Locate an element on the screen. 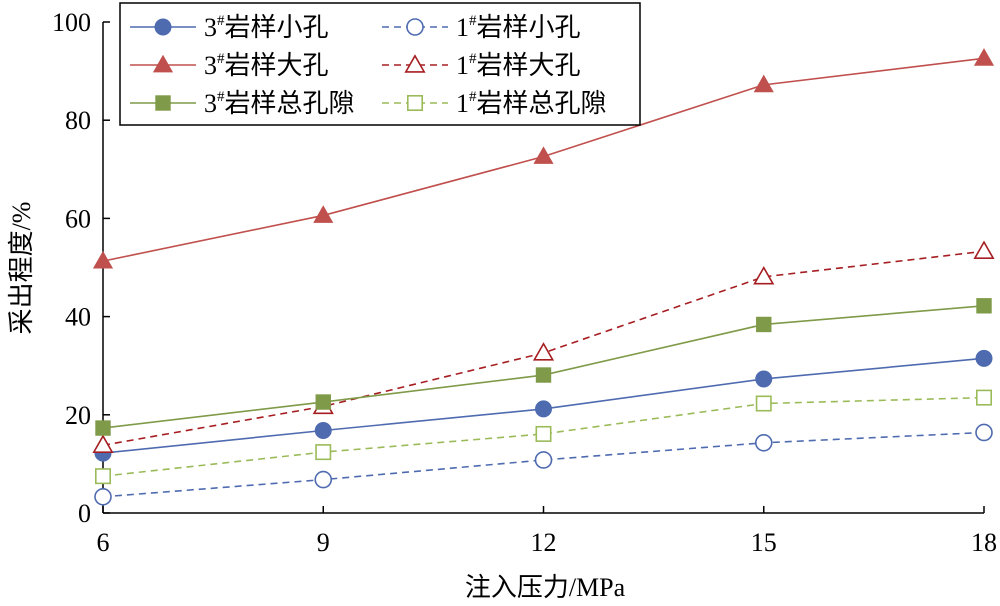 The image size is (1000, 606). legend-label: 1#岩样小孔 is located at coordinates (518, 27).